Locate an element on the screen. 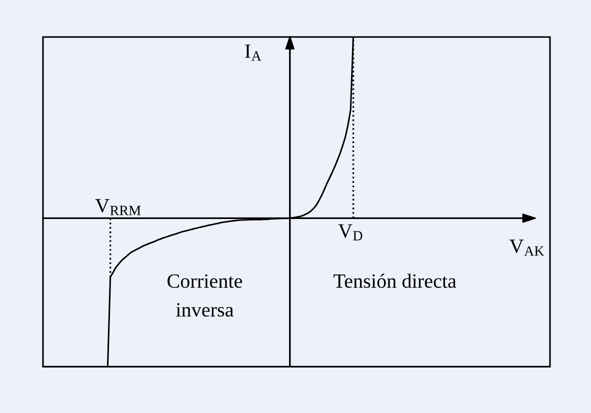  annotation: Tensión directa is located at coordinates (395, 281).